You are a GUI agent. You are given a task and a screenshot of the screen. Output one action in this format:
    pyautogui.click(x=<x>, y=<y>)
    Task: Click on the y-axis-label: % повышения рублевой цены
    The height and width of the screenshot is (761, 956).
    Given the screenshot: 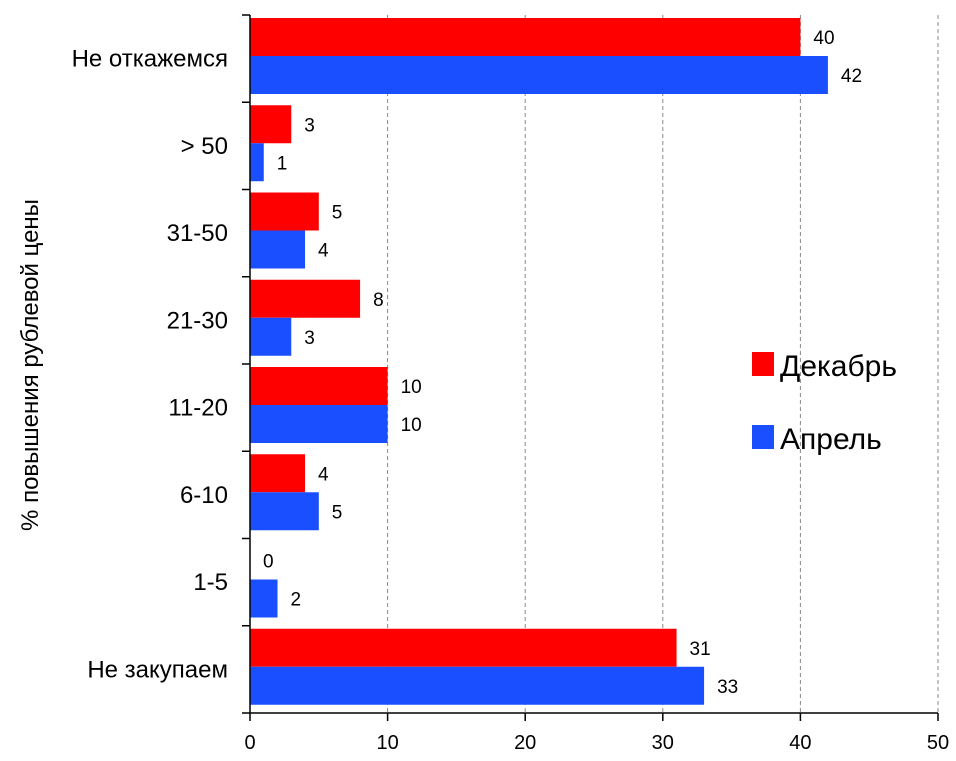 What is the action you would take?
    pyautogui.click(x=30, y=365)
    